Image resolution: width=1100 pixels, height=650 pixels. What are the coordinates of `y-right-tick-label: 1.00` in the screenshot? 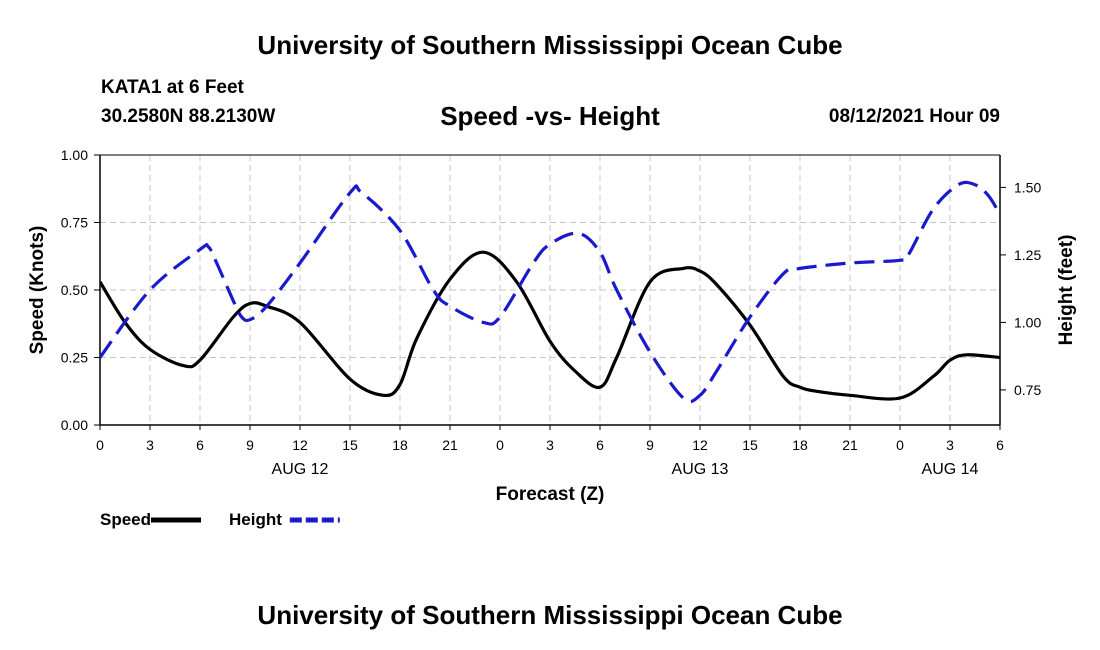 It's located at (1027, 322).